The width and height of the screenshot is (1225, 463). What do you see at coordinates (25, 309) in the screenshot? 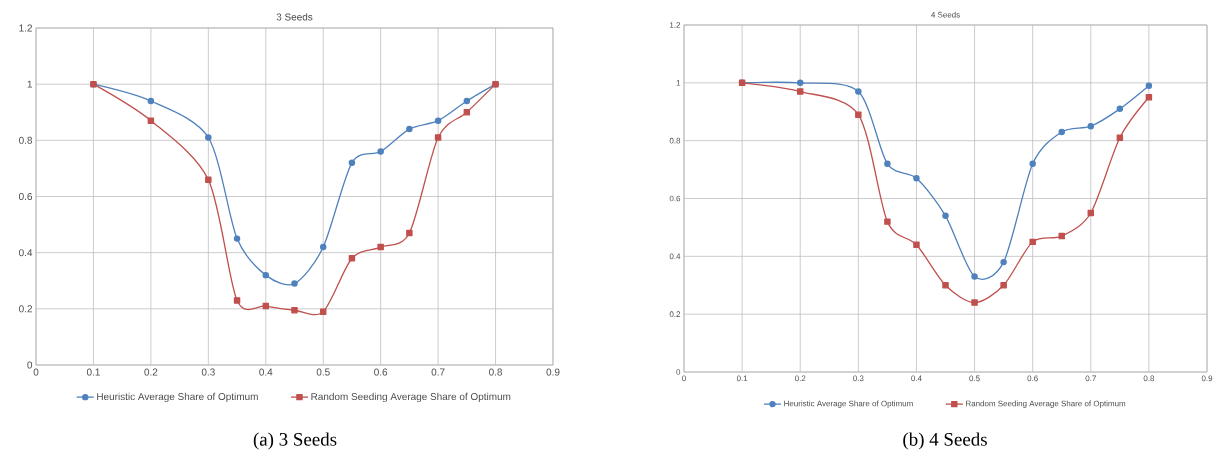
I see `y-tick-label: 0.2` at bounding box center [25, 309].